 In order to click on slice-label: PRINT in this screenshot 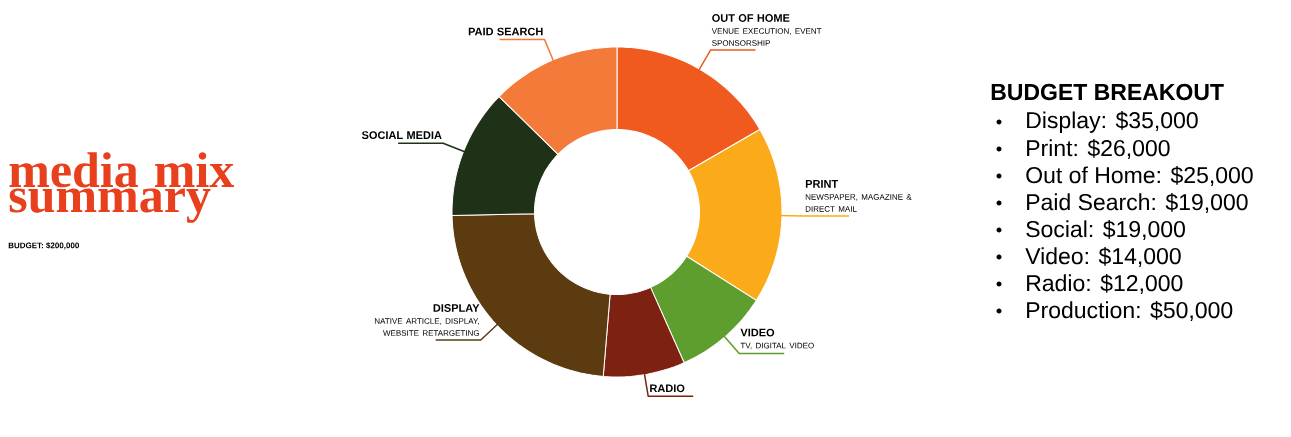, I will do `click(822, 184)`.